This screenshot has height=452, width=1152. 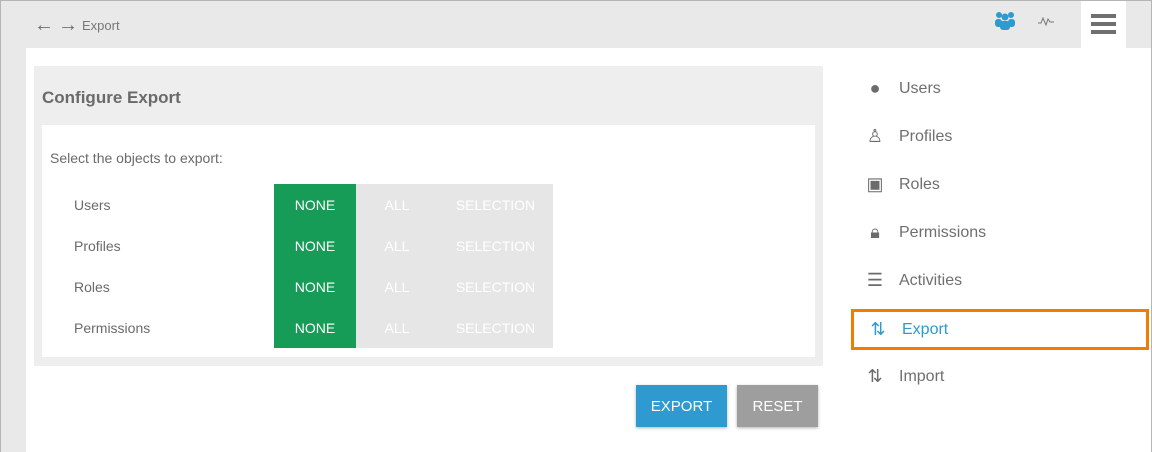 What do you see at coordinates (1005, 21) in the screenshot?
I see `users-group-icon` at bounding box center [1005, 21].